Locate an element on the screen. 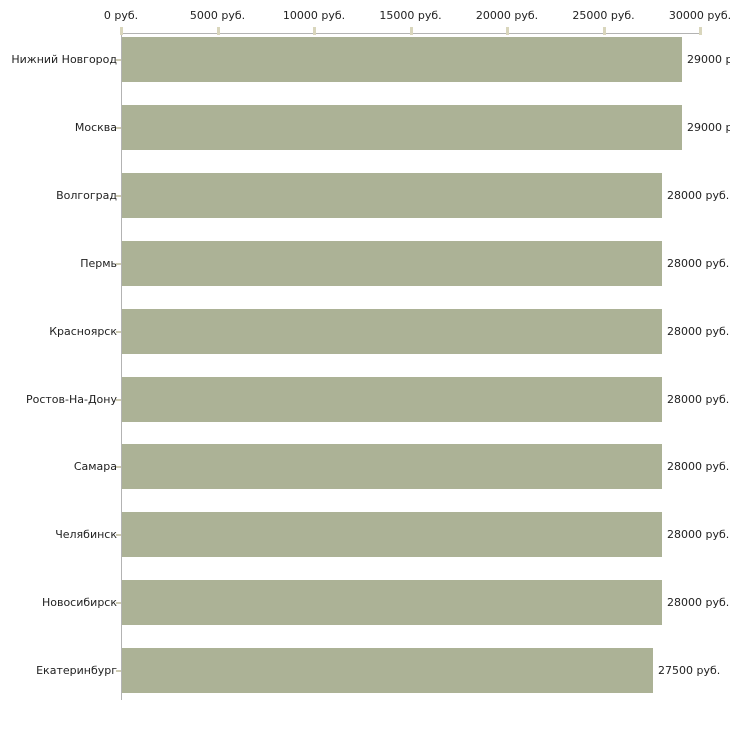 The image size is (730, 730). y-axis-line is located at coordinates (121, 366).